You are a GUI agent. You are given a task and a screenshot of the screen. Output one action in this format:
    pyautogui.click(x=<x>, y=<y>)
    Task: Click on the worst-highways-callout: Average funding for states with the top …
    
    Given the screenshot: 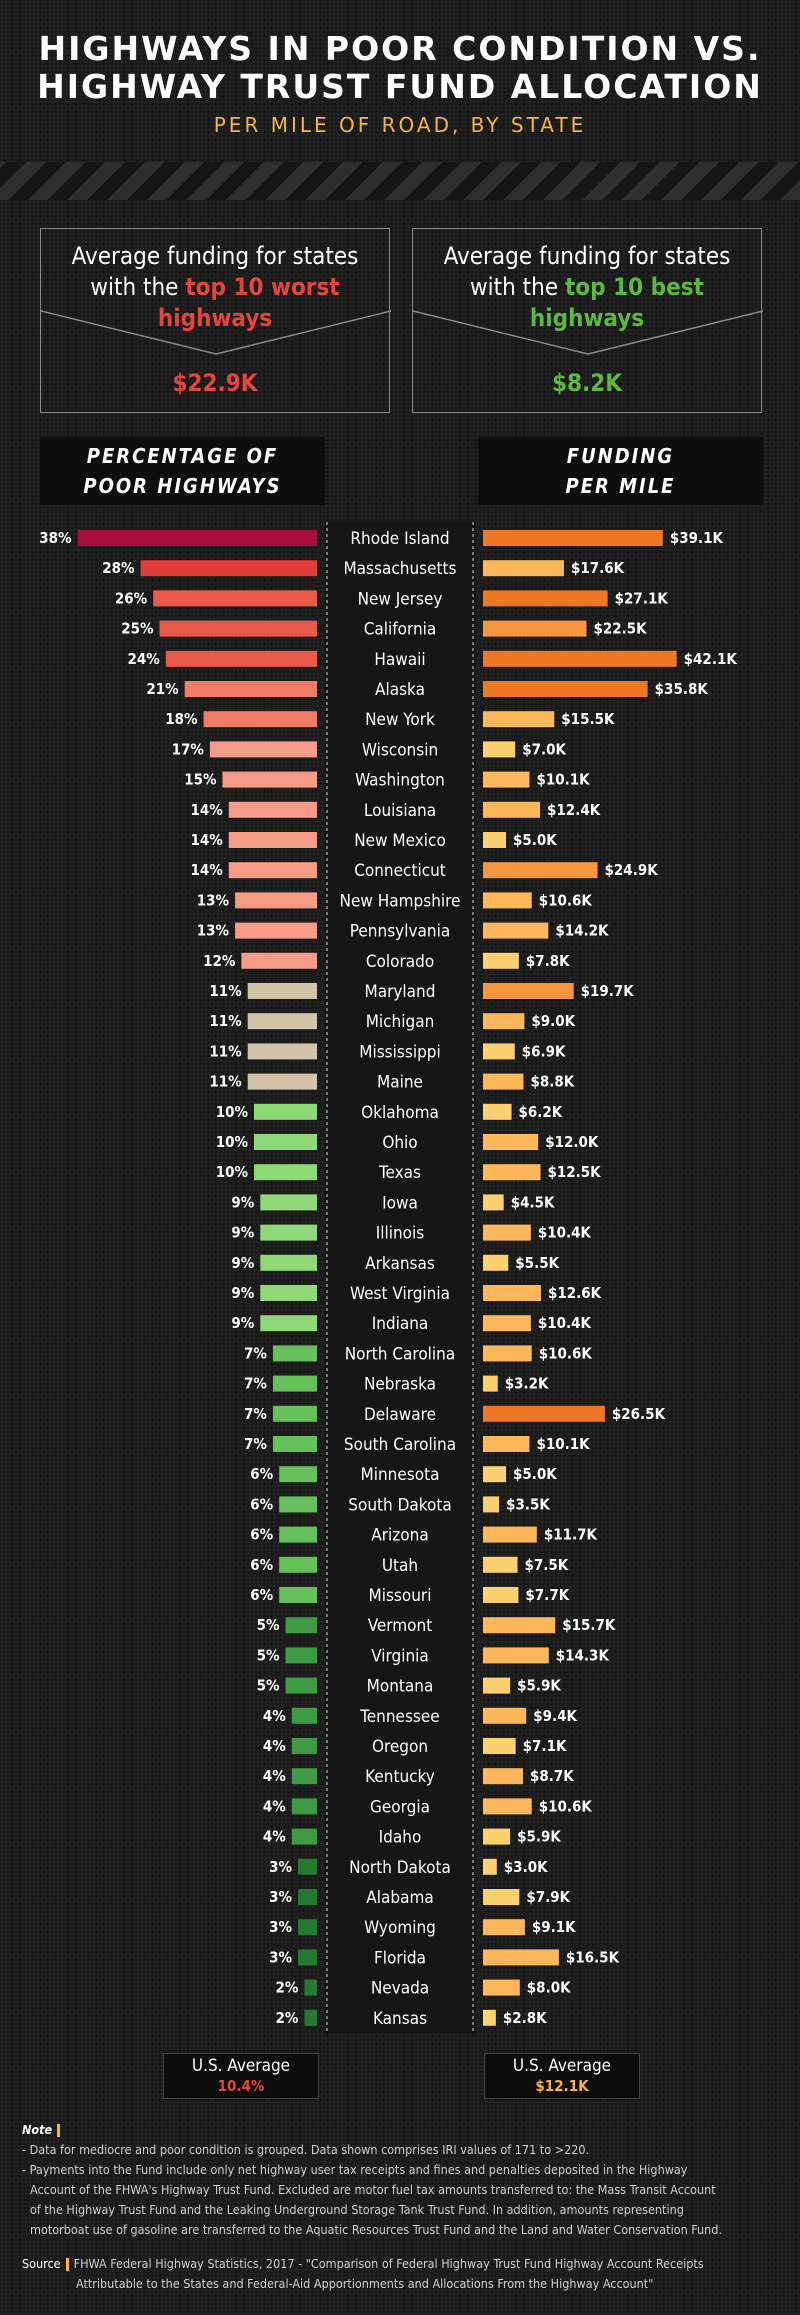 What is the action you would take?
    pyautogui.click(x=215, y=320)
    